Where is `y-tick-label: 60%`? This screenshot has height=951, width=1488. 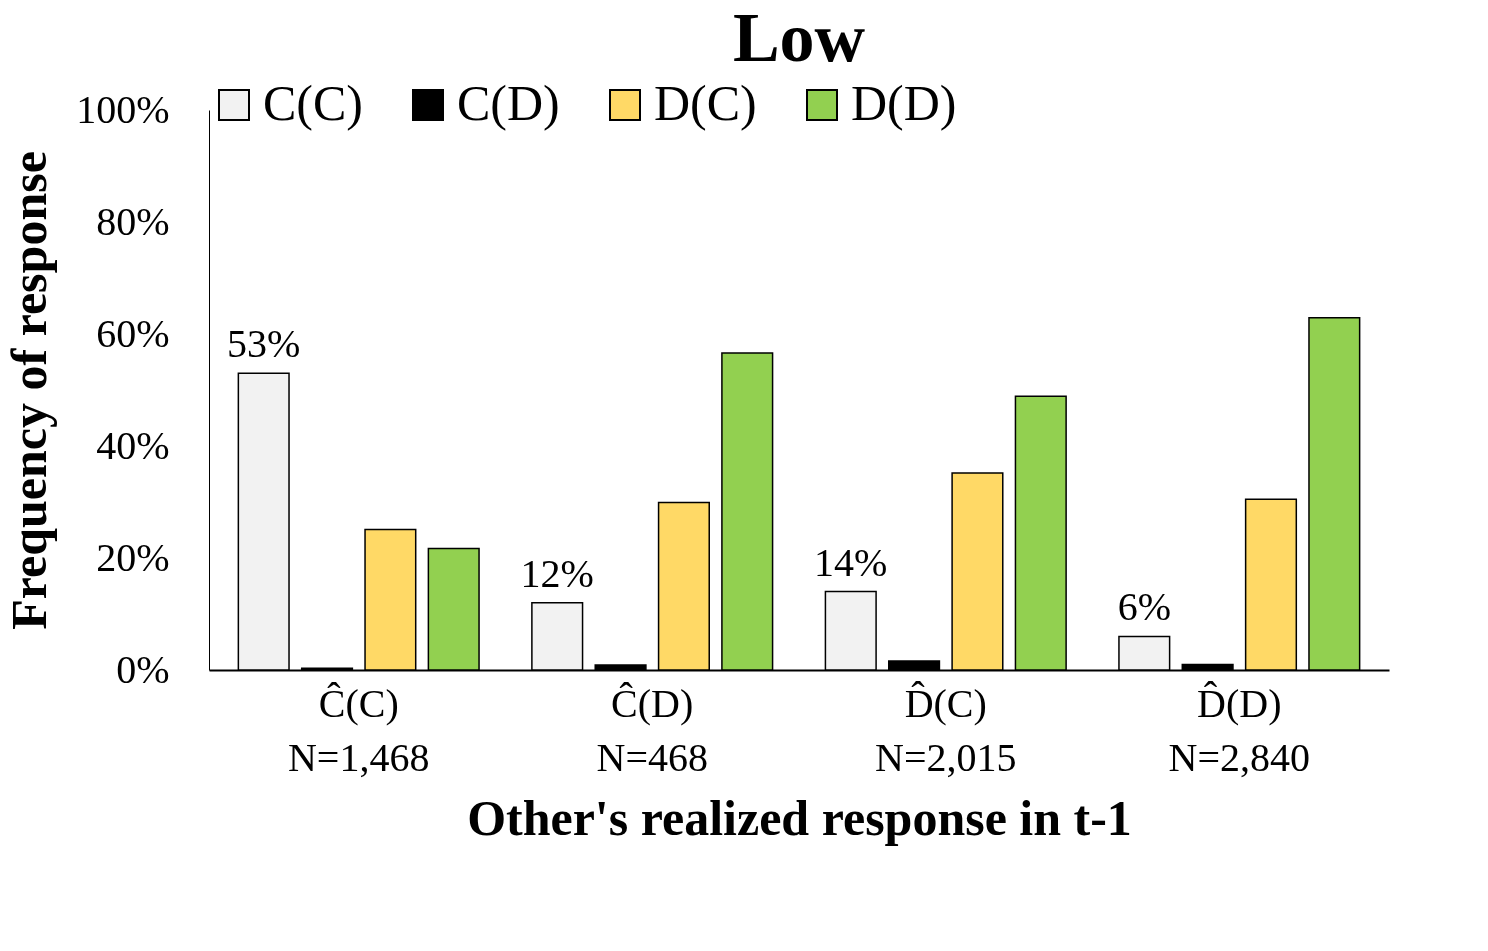
y-tick-label: 60% is located at coordinates (133, 333).